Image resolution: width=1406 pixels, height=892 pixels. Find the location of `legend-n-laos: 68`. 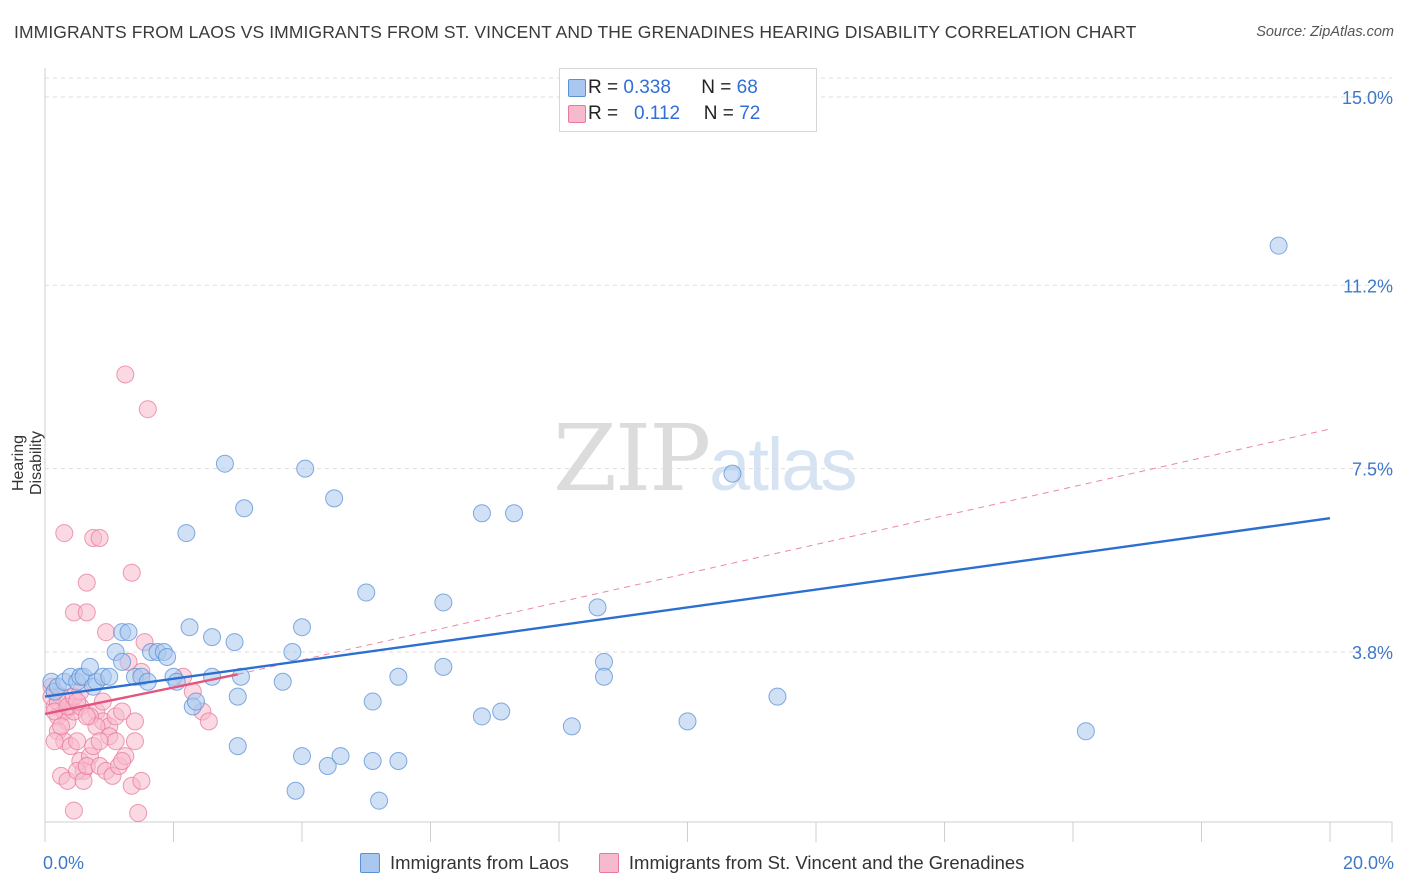

legend-n-laos: 68 is located at coordinates (747, 87).